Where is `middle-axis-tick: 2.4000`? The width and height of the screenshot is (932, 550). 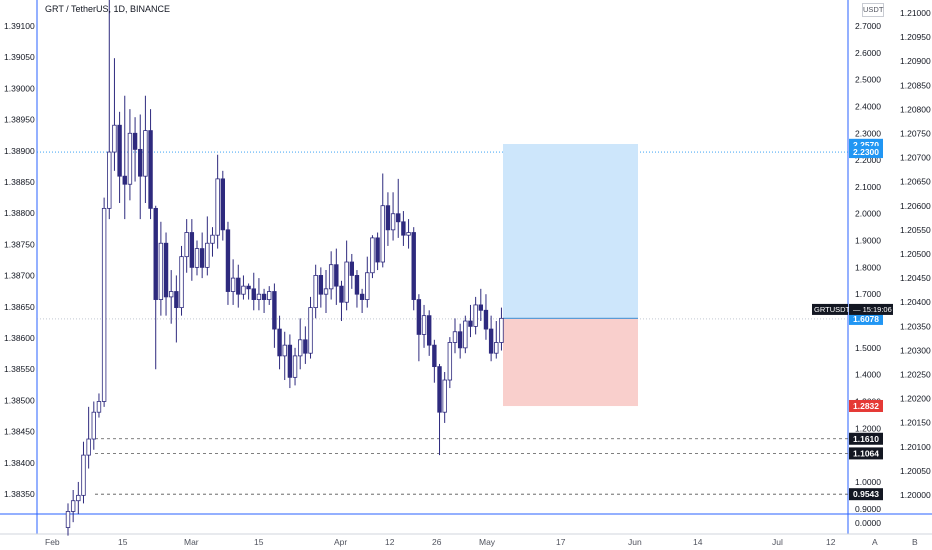 middle-axis-tick: 2.4000 is located at coordinates (868, 106).